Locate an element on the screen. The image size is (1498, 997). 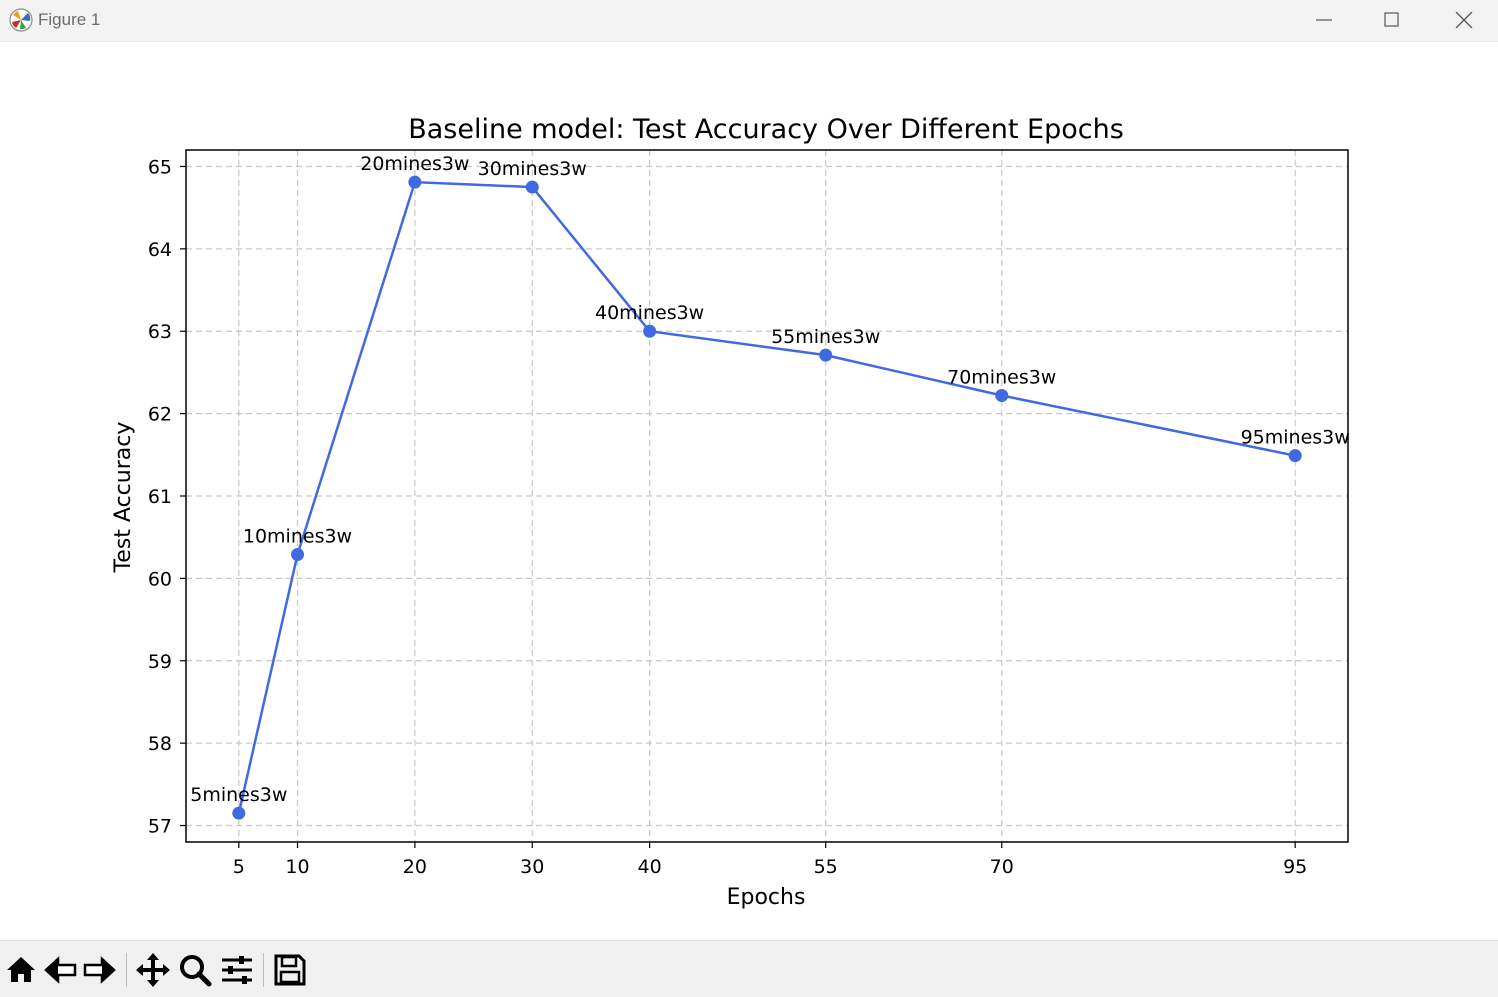
matplotlib-app-icon is located at coordinates (21, 20).